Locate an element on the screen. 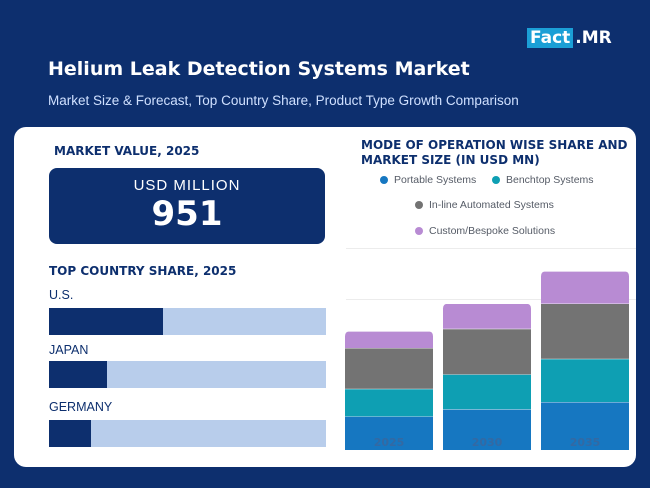 This screenshot has height=488, width=650. bar-segment-benchtop-systems-2030 is located at coordinates (487, 392).